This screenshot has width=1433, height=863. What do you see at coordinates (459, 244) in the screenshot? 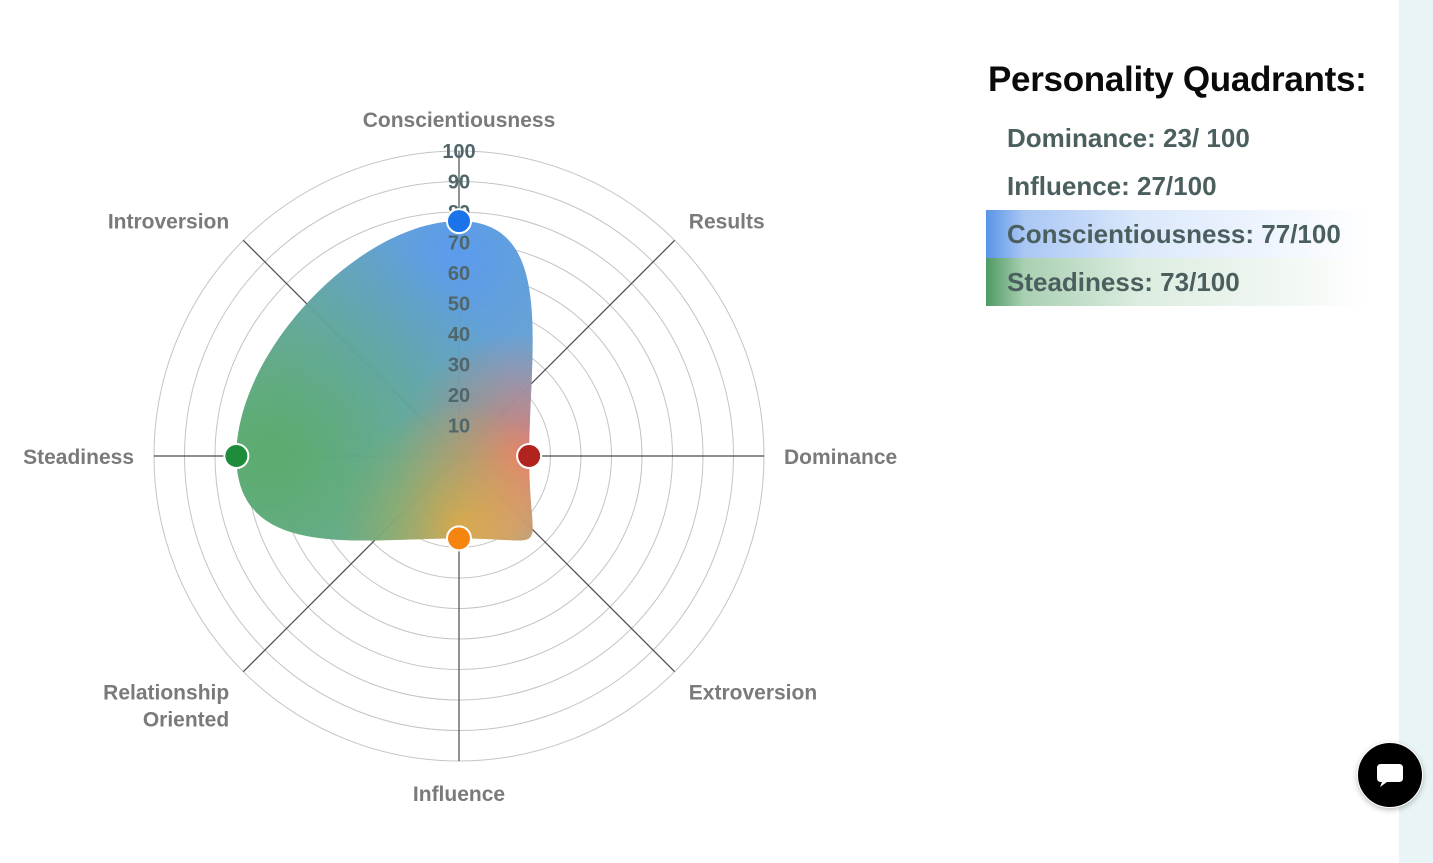
I see `tick-label-70: 70` at bounding box center [459, 244].